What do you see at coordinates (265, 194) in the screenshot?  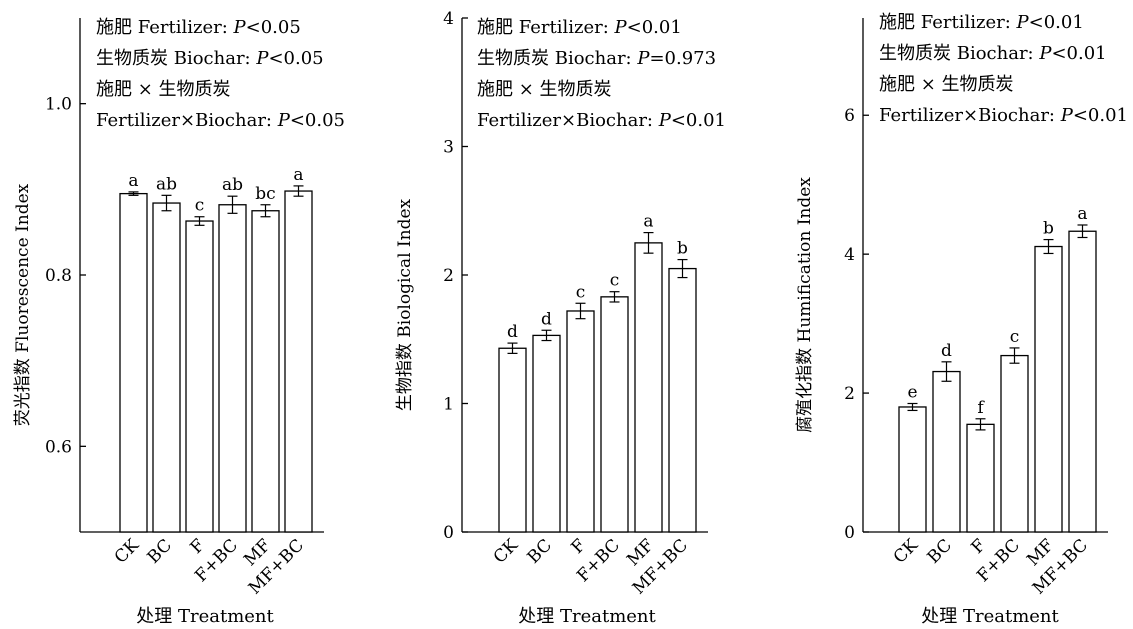 I see `significance-letter: bc` at bounding box center [265, 194].